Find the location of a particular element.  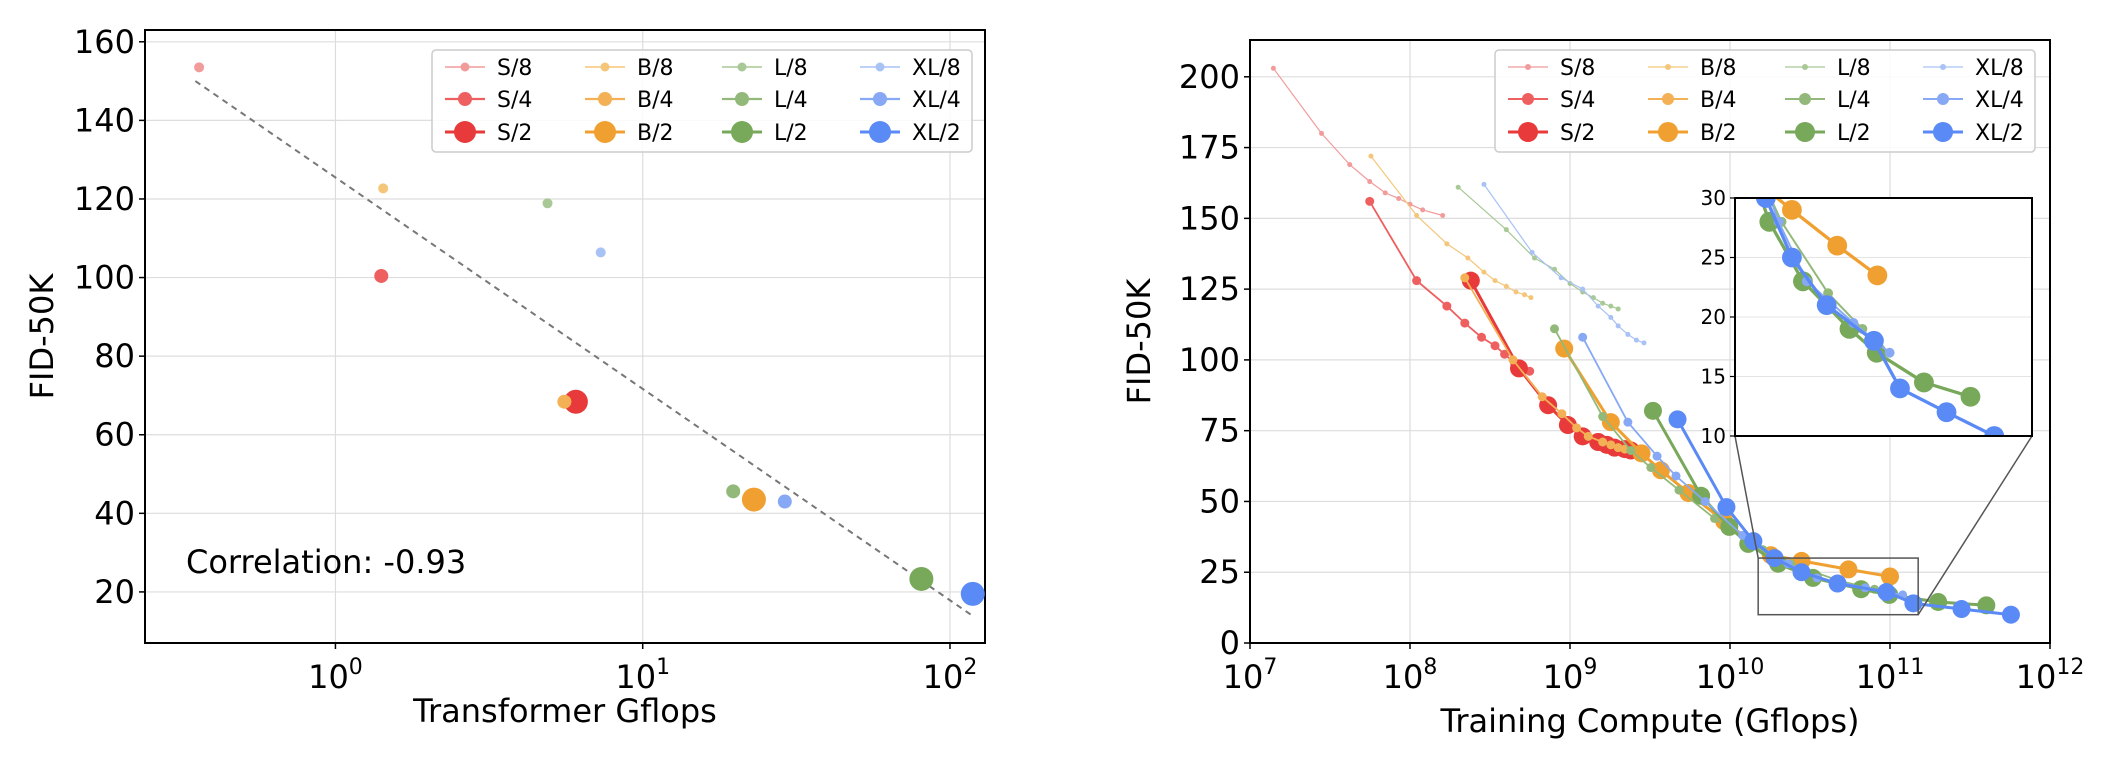

tick-label-x: 10⁹ is located at coordinates (1570, 675).